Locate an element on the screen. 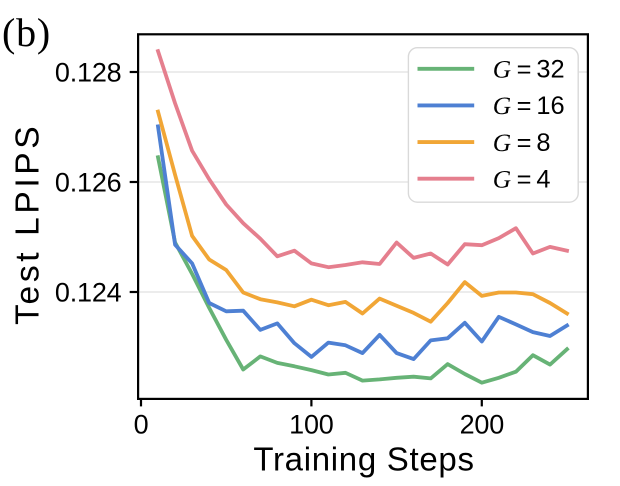 This screenshot has height=486, width=620. svg-text: 200 is located at coordinates (482, 425).